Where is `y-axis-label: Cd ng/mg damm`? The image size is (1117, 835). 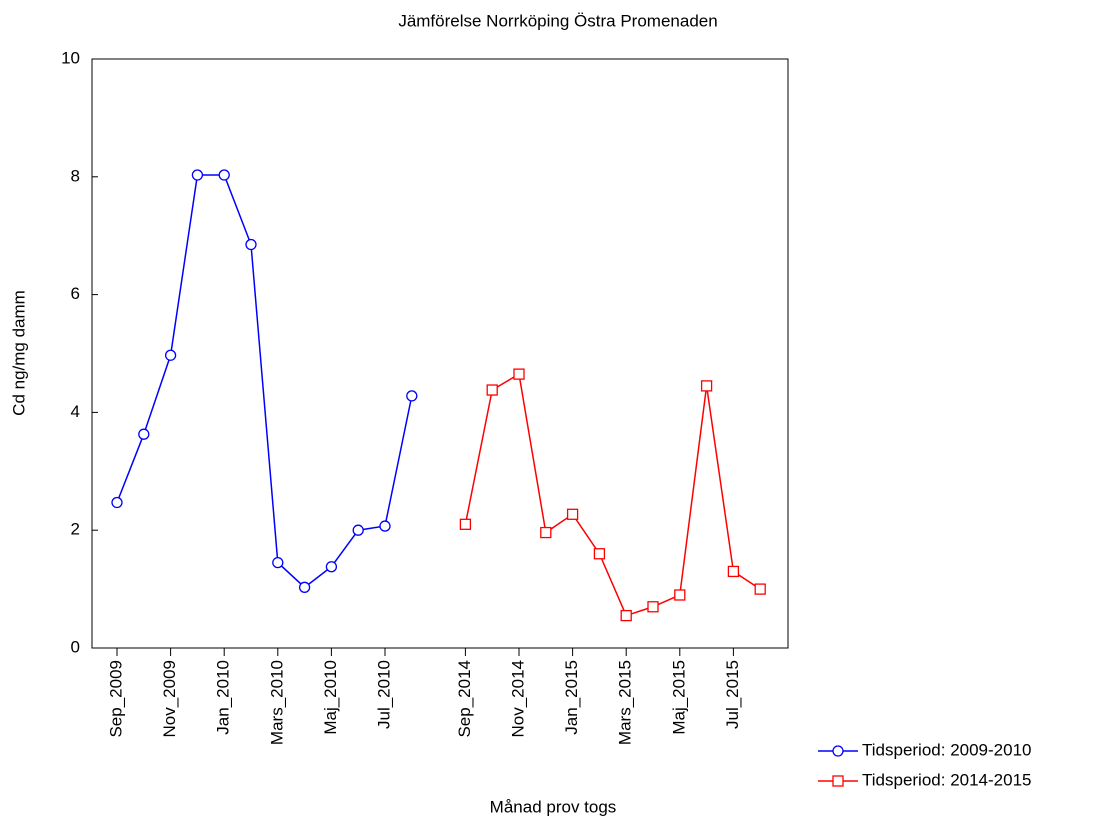
y-axis-label: Cd ng/mg damm is located at coordinates (18, 353).